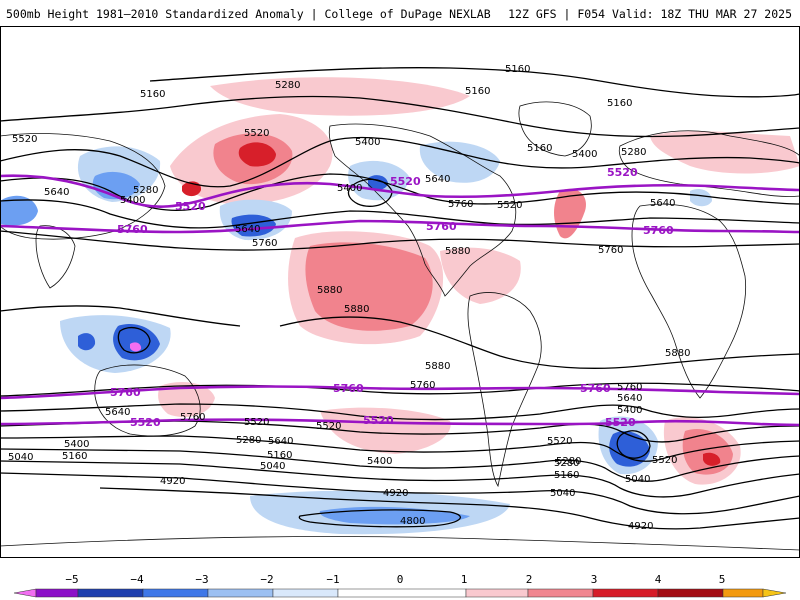  Describe the element at coordinates (400, 191) in the screenshot. I see `highlight-5520-north` at that location.